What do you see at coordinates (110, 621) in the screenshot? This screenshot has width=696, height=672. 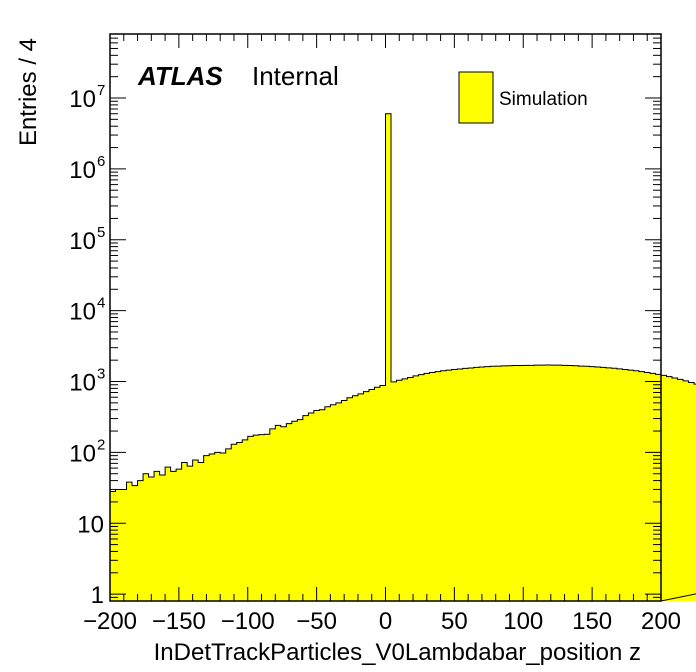 I see `x-tick-label: −200` at bounding box center [110, 621].